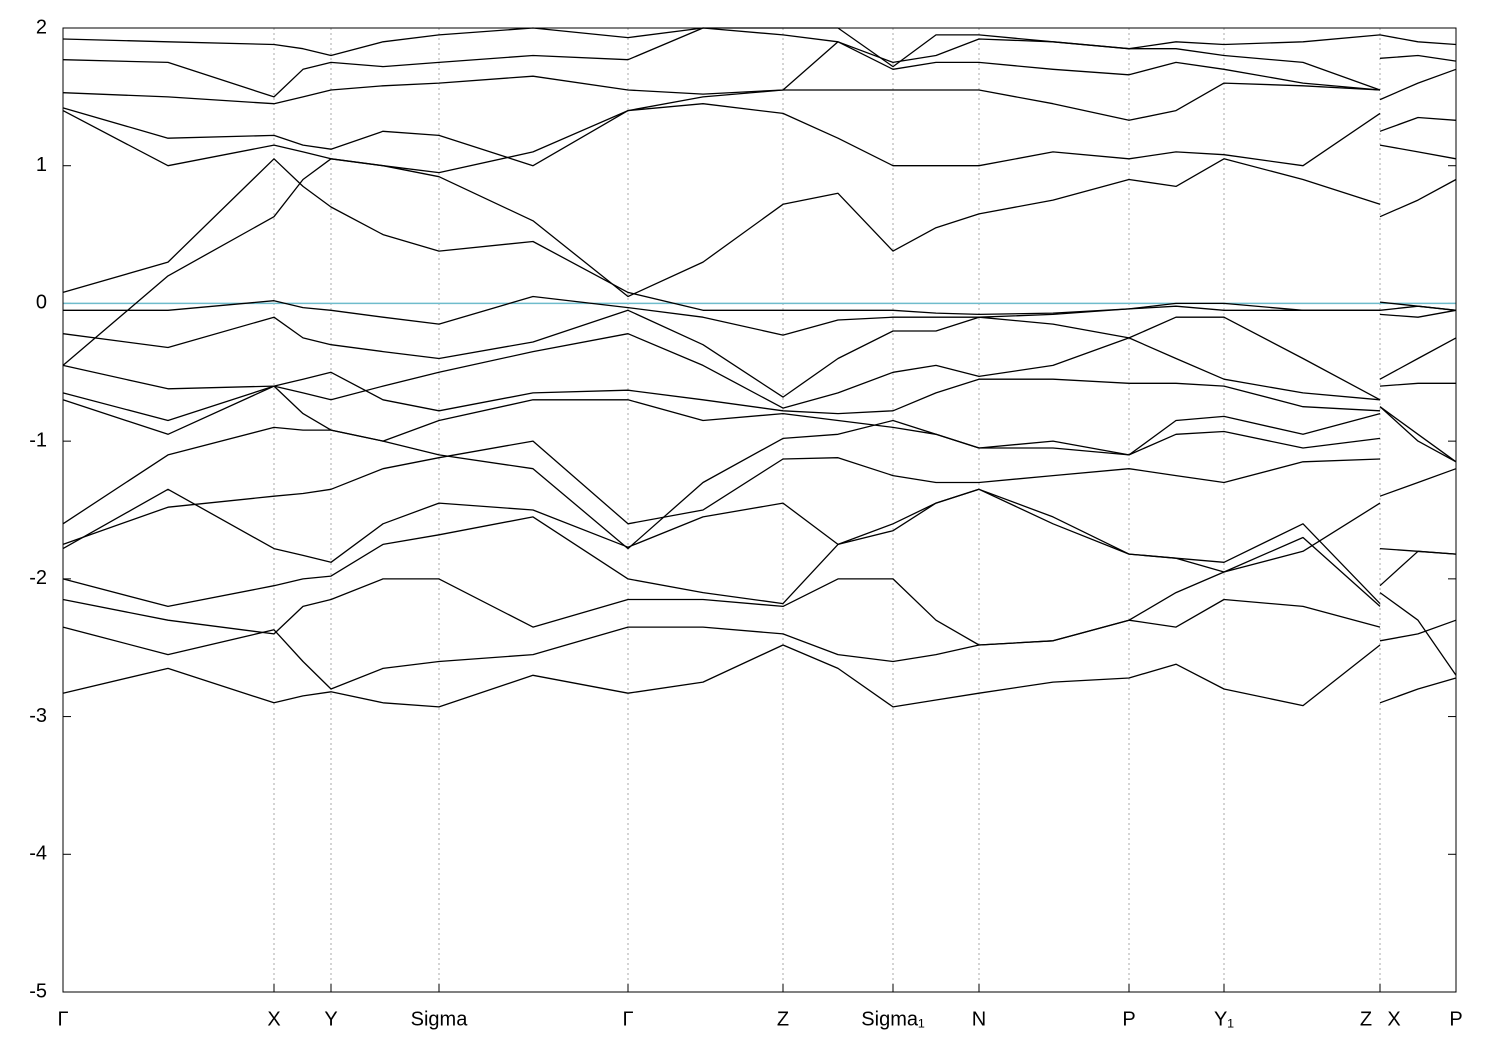 The height and width of the screenshot is (1050, 1500). What do you see at coordinates (38, 991) in the screenshot?
I see `y-tick-label: -5` at bounding box center [38, 991].